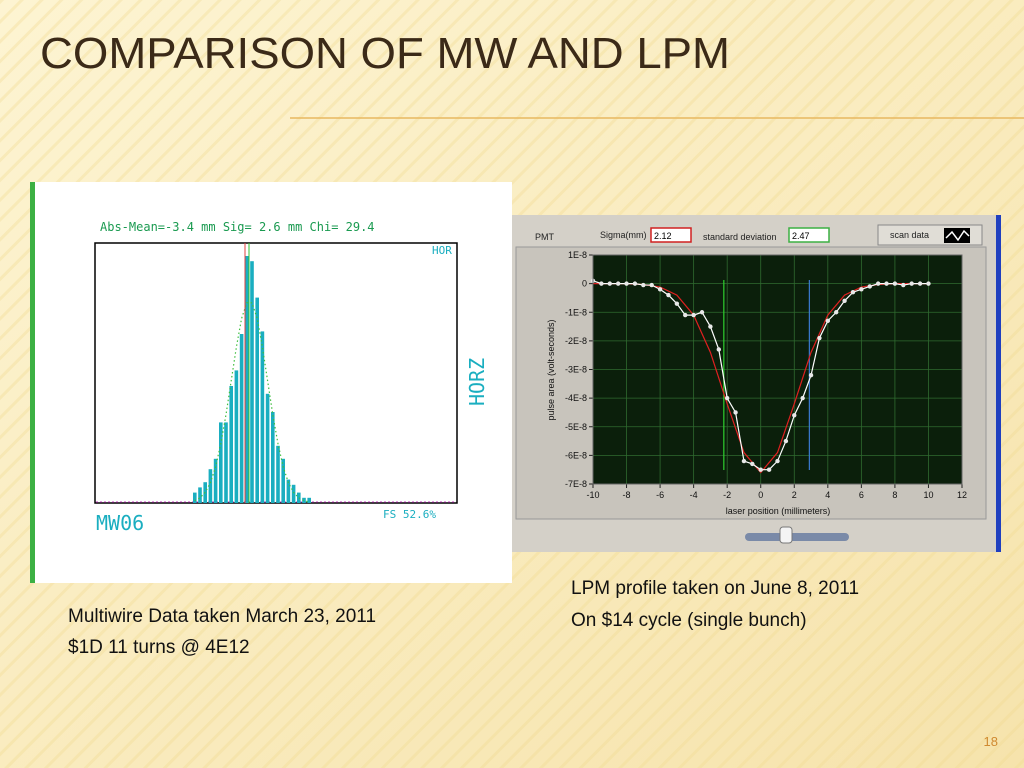 The height and width of the screenshot is (768, 1024). Describe the element at coordinates (660, 495) in the screenshot. I see `x-tick-label: -6` at that location.